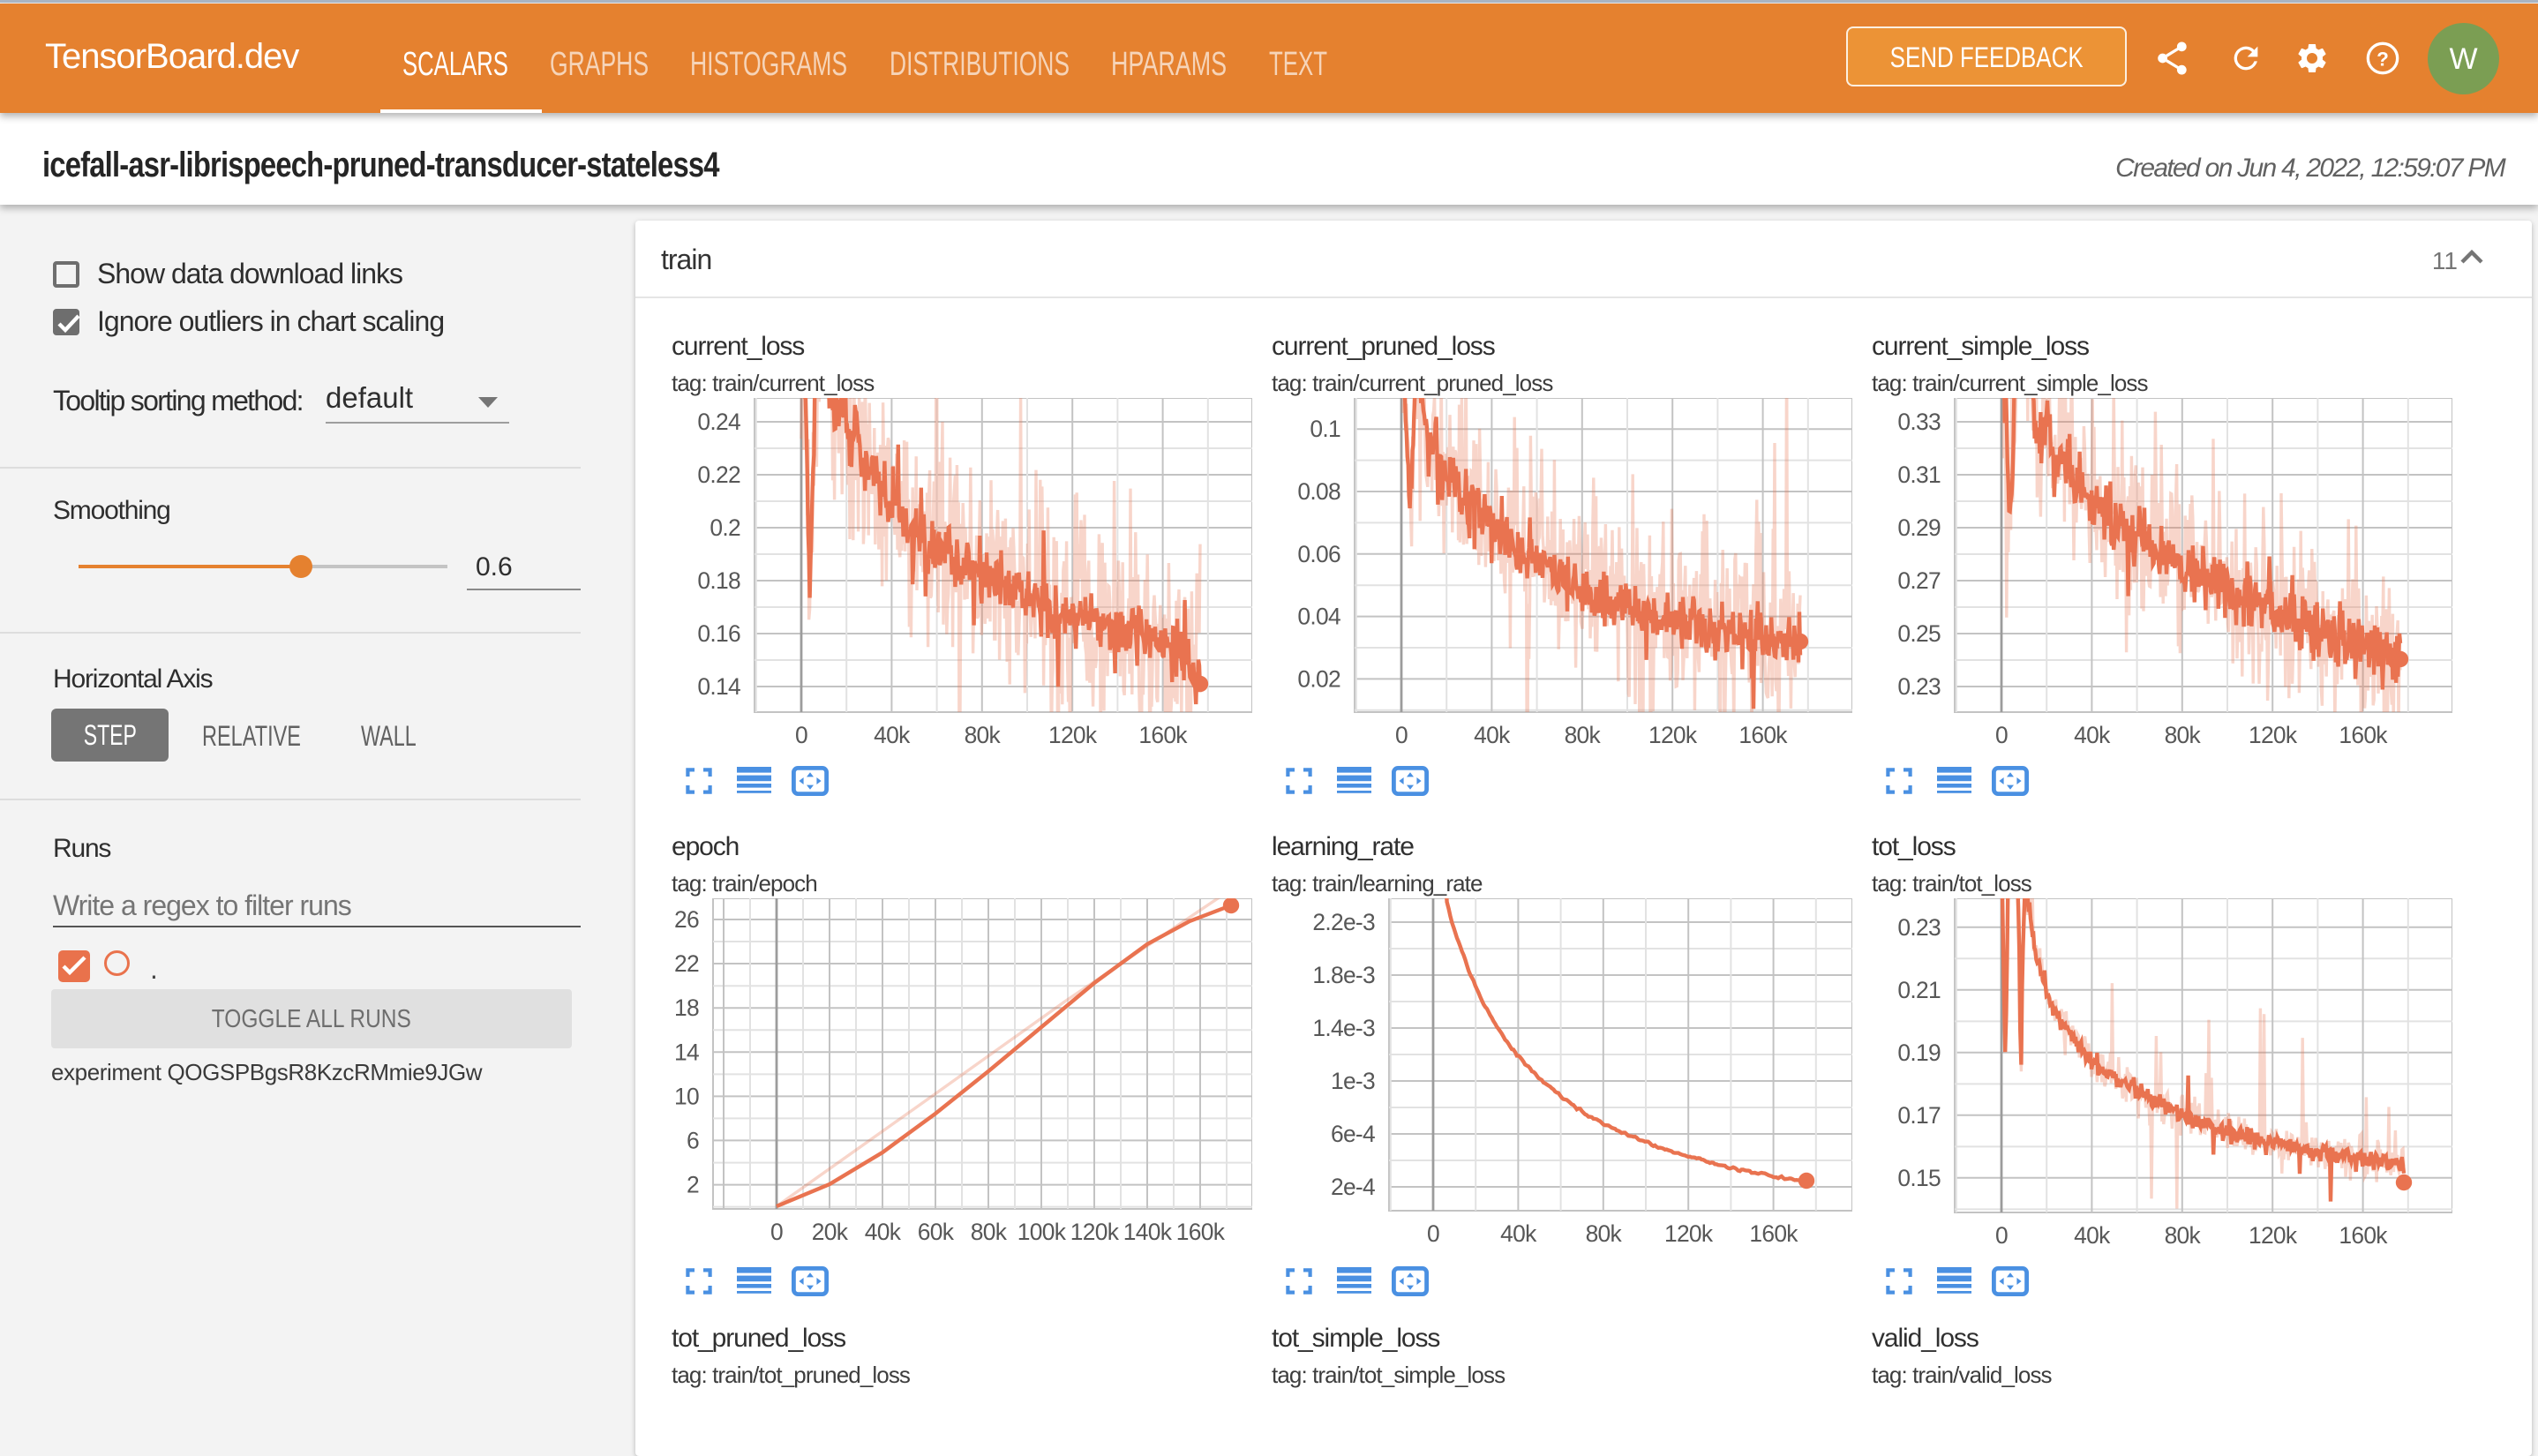  Describe the element at coordinates (1318, 678) in the screenshot. I see `svg-text: 0.02` at that location.